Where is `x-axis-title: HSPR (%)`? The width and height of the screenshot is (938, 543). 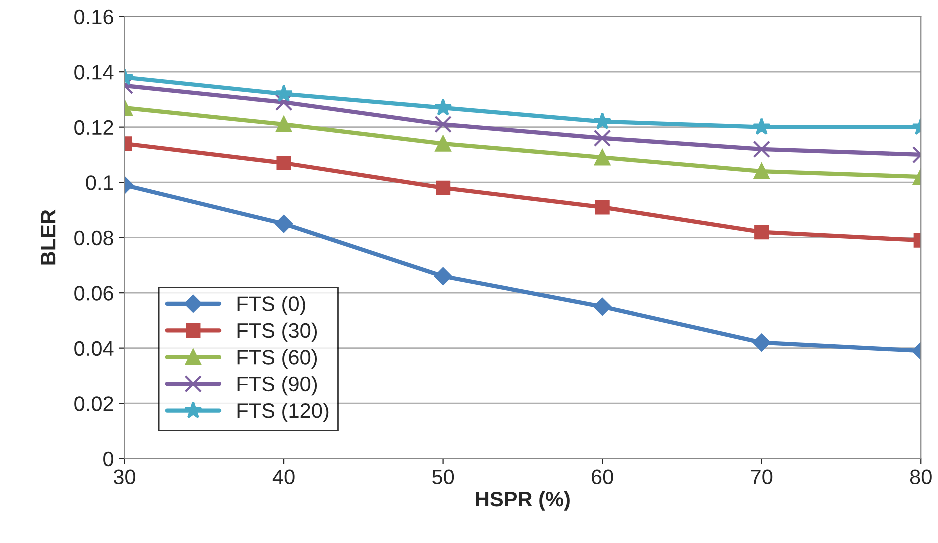
x-axis-title: HSPR (%) is located at coordinates (523, 501).